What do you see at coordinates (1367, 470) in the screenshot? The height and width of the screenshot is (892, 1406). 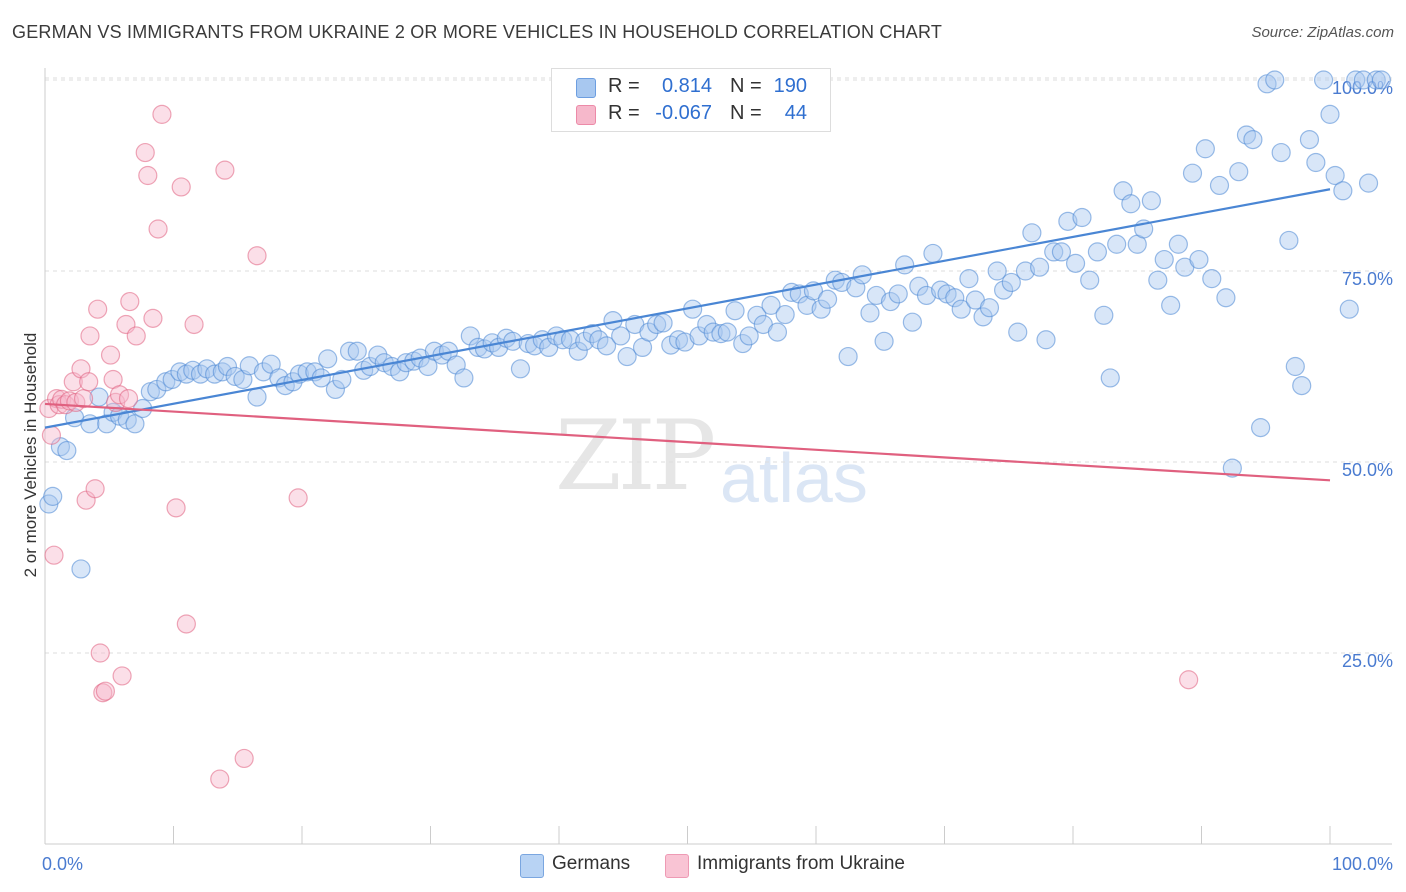 I see `y-tick-label: 50.0%` at bounding box center [1367, 470].